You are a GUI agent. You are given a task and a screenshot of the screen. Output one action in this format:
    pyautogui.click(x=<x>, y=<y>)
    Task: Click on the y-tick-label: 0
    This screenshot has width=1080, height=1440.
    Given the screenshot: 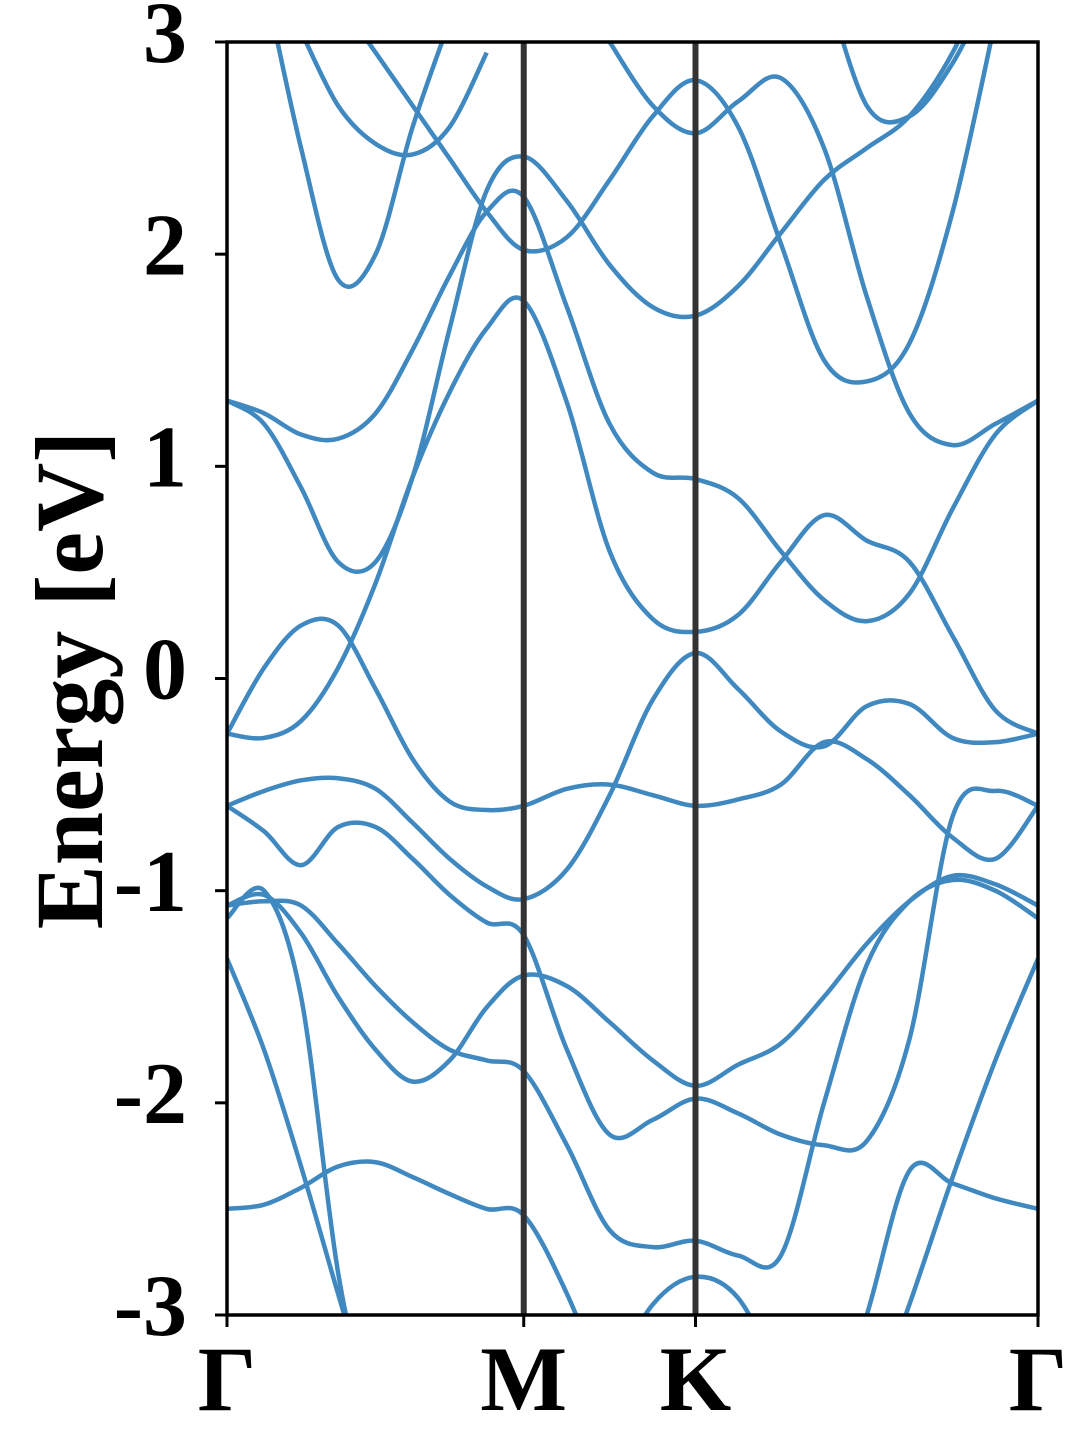 What is the action you would take?
    pyautogui.click(x=165, y=670)
    